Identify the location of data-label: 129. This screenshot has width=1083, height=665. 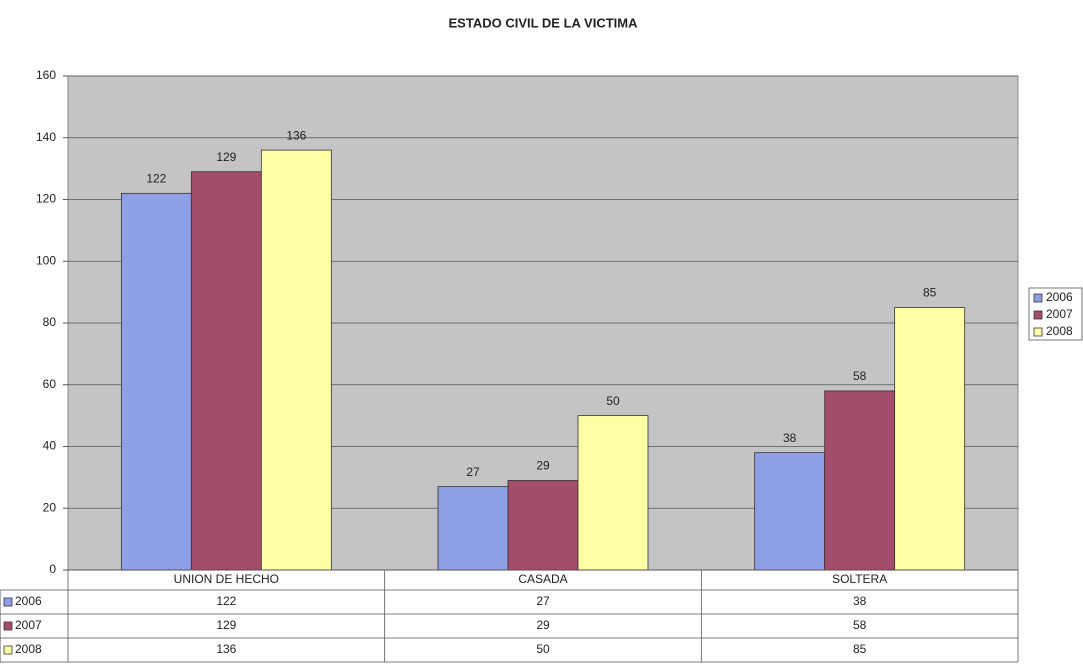
(226, 157).